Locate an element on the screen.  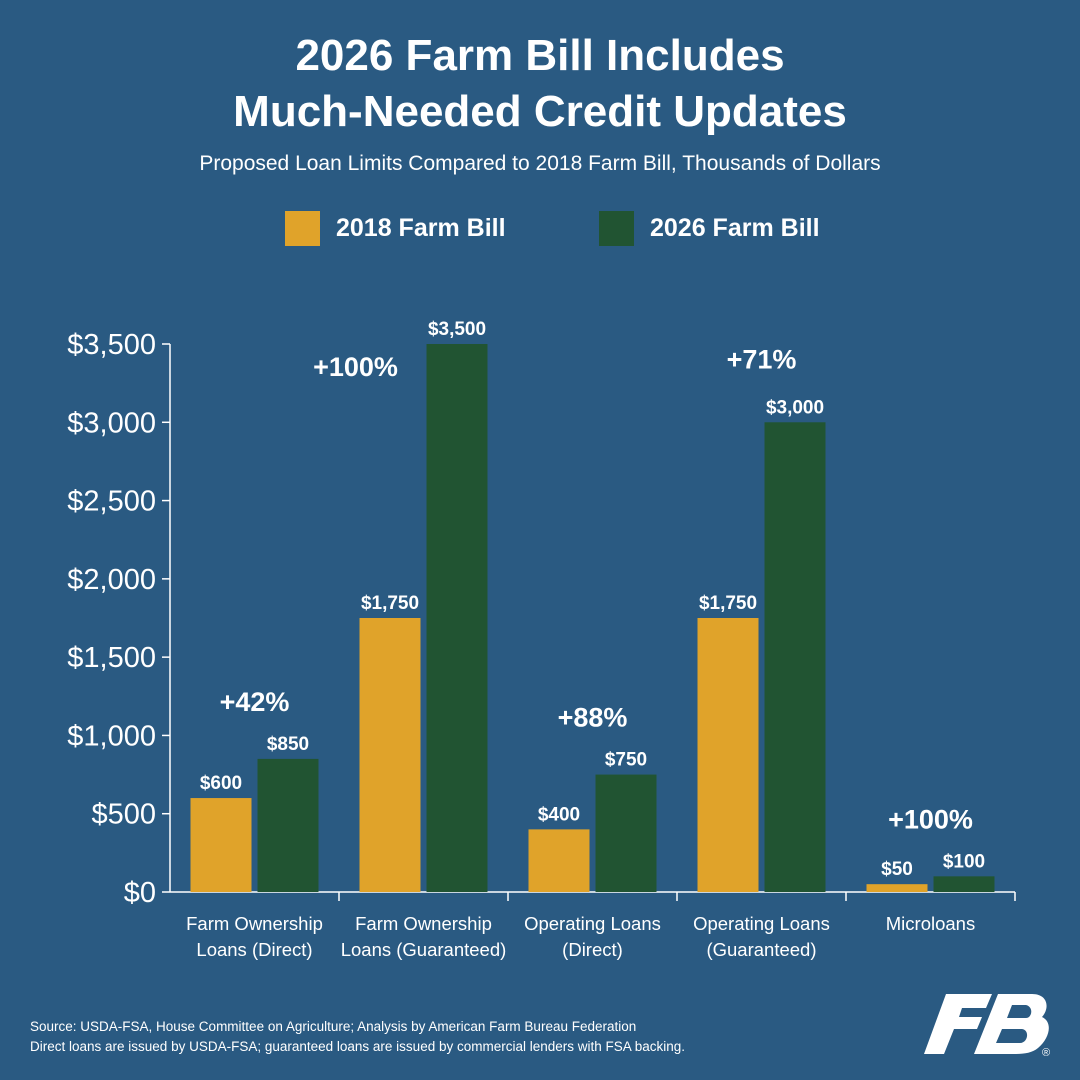
y-tick-label: $2,000 is located at coordinates (111, 580).